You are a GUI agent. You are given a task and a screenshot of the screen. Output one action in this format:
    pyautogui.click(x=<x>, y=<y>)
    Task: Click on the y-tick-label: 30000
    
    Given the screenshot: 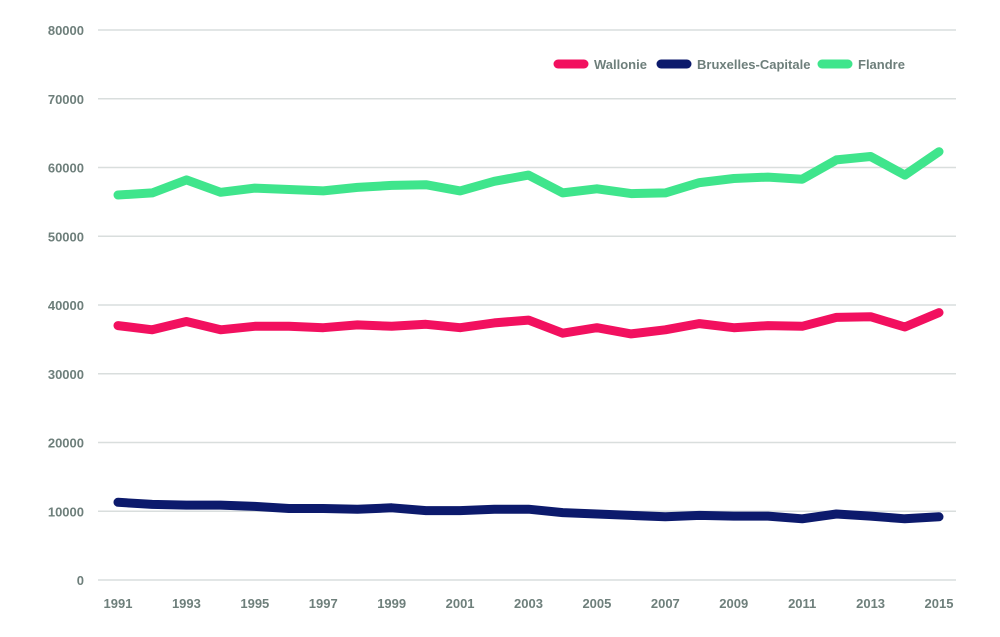 What is the action you would take?
    pyautogui.click(x=66, y=374)
    